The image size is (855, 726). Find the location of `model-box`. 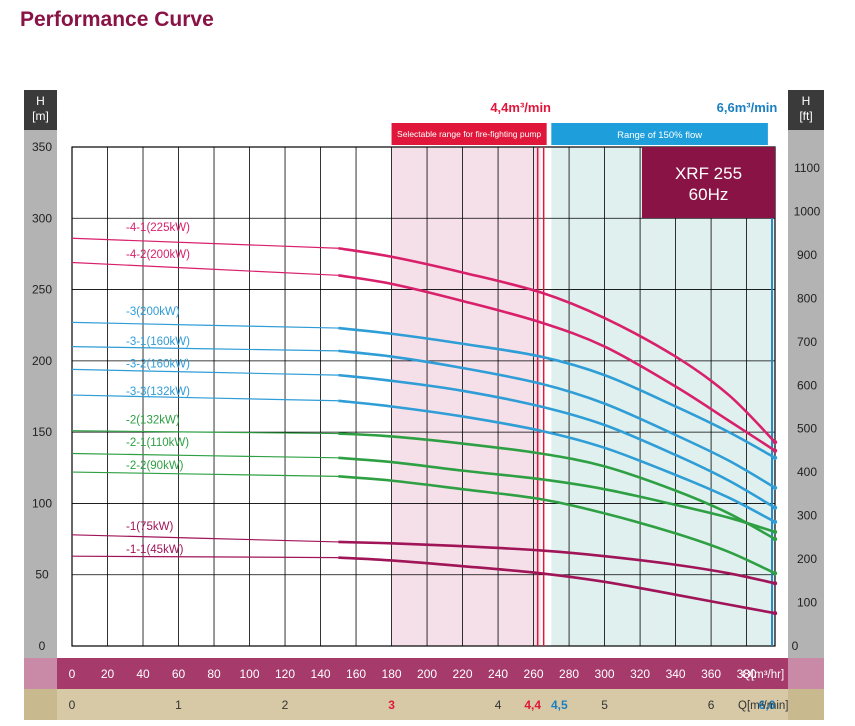

model-box is located at coordinates (708, 182).